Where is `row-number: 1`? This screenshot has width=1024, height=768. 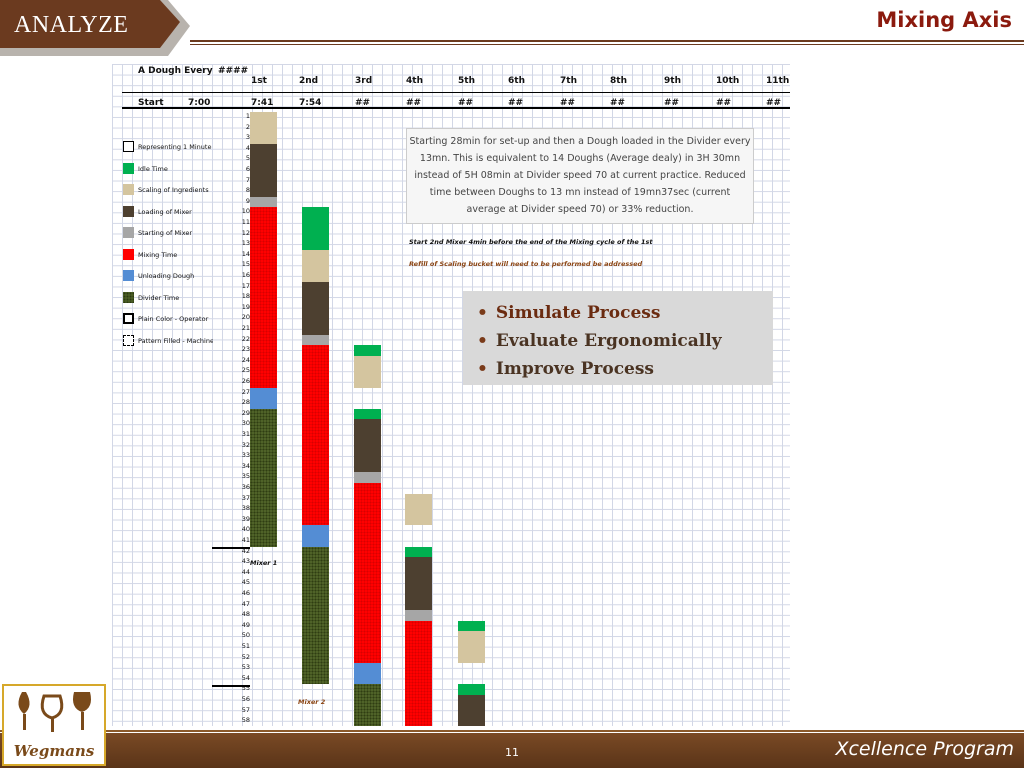
row-number: 1 is located at coordinates (247, 116).